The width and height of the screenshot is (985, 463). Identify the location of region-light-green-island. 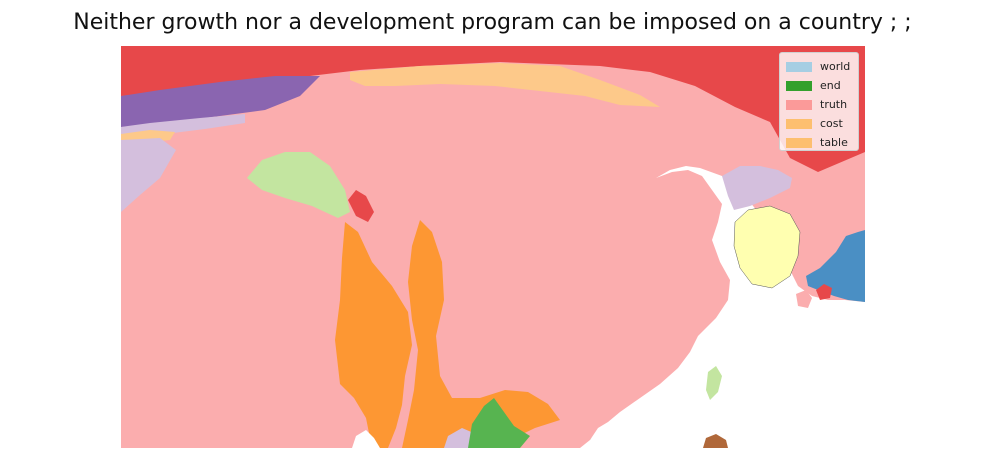
(714, 383).